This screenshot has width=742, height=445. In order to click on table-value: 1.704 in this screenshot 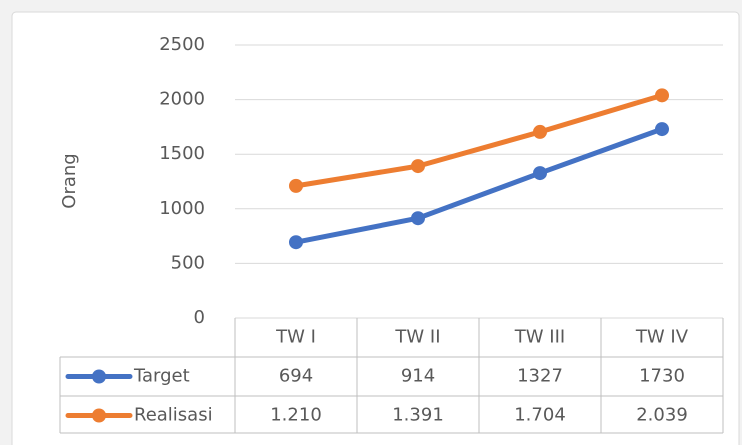, I will do `click(540, 415)`.